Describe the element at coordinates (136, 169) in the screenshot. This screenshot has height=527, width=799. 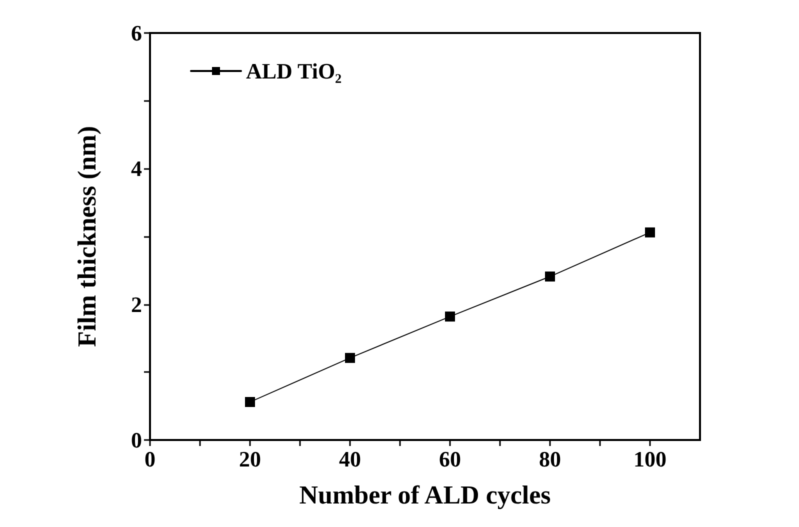
I see `y-tick-label: 4` at that location.